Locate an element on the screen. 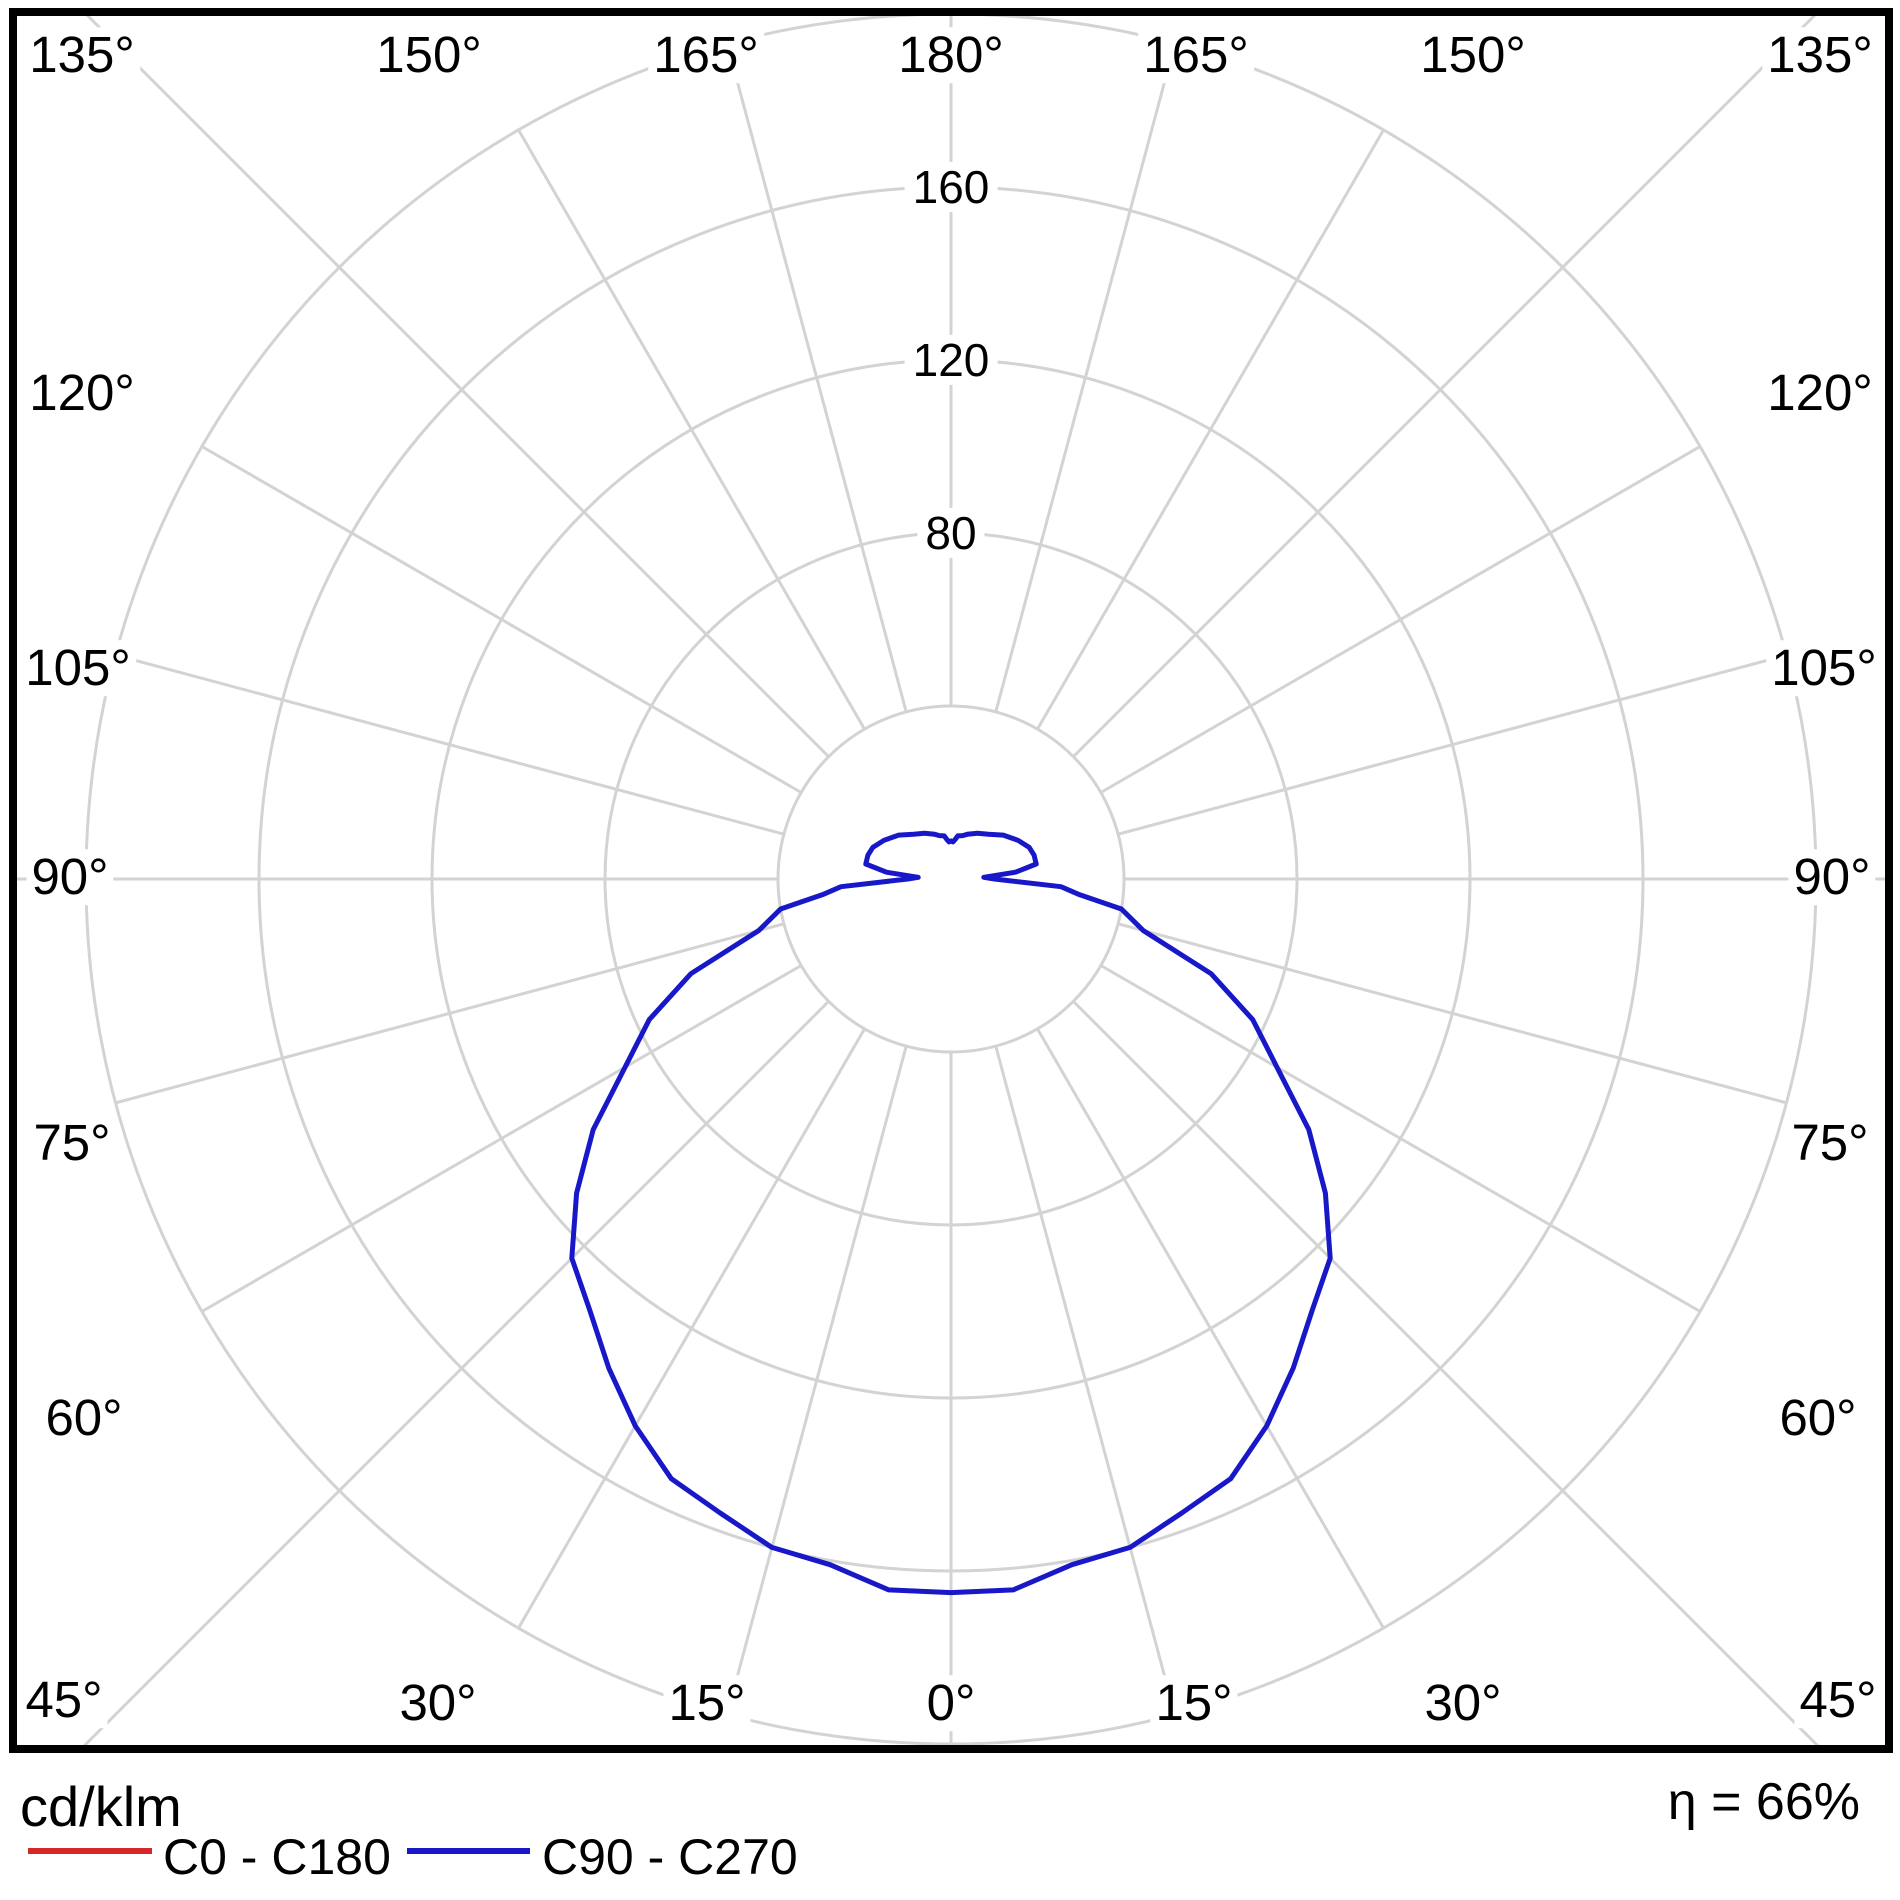 The image size is (1900, 1900). units-label: cd/klm is located at coordinates (101, 1806).